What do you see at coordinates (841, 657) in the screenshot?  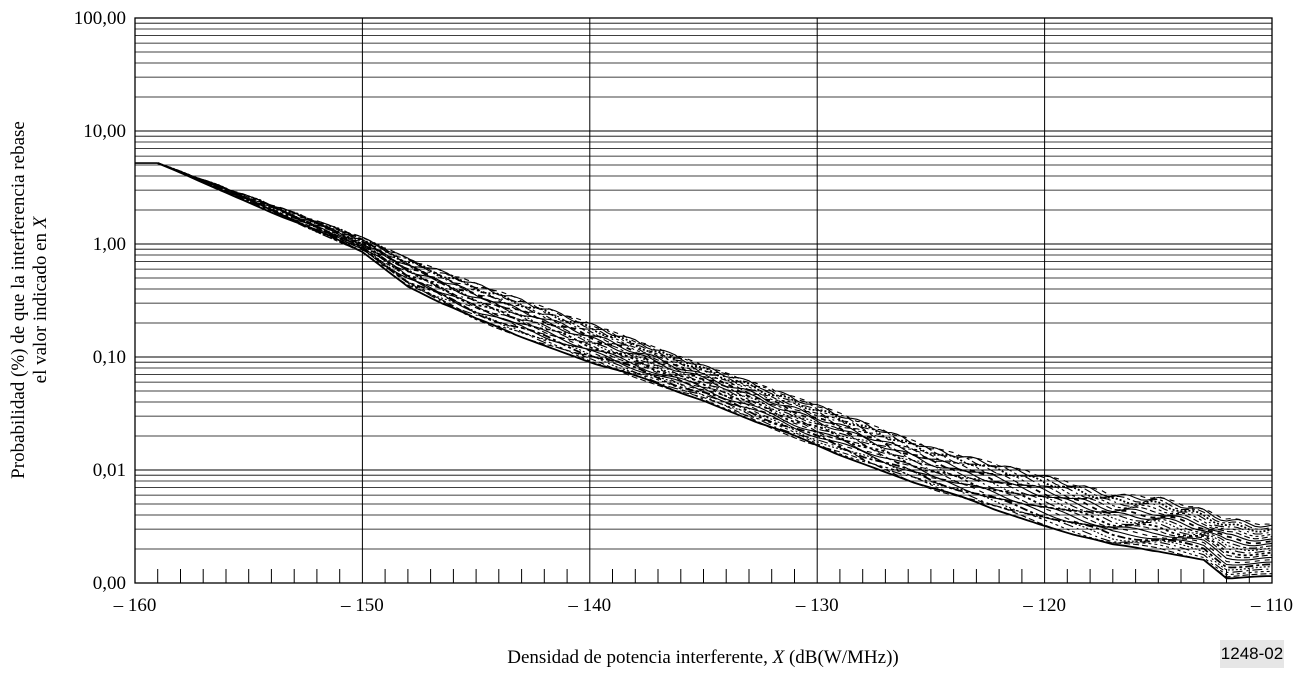 I see `x-axis-title-suffix: (dB(W/MHz))` at bounding box center [841, 657].